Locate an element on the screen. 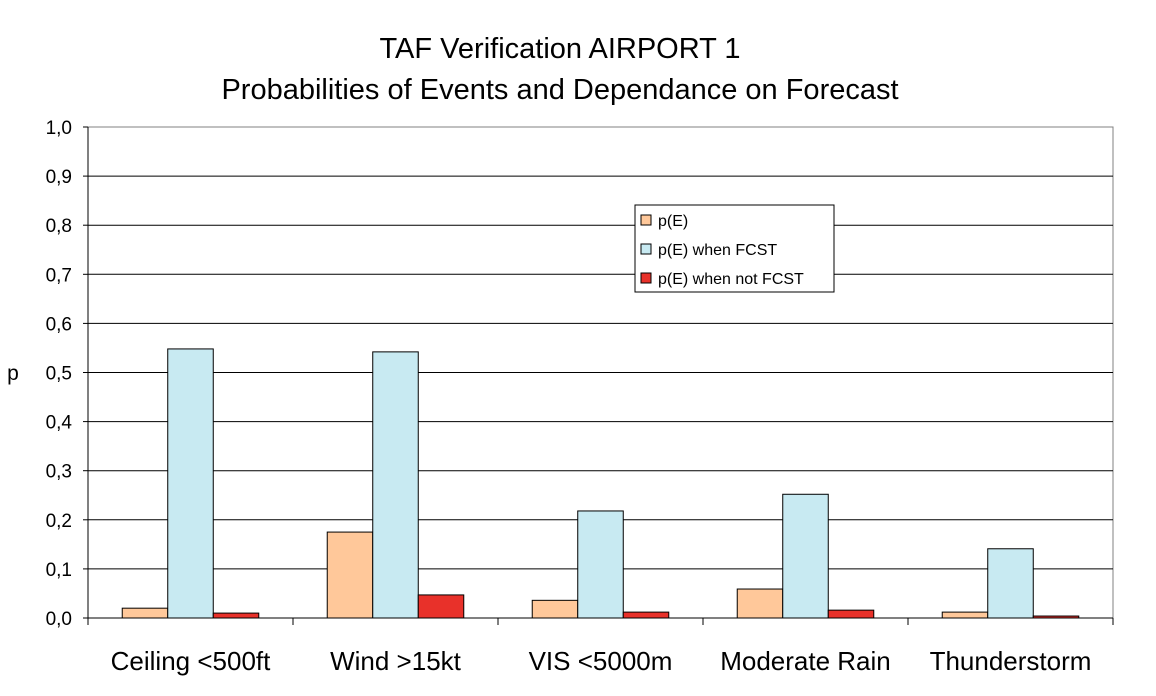 This screenshot has width=1156, height=696. y-tick-label: 0,8 is located at coordinates (59, 226).